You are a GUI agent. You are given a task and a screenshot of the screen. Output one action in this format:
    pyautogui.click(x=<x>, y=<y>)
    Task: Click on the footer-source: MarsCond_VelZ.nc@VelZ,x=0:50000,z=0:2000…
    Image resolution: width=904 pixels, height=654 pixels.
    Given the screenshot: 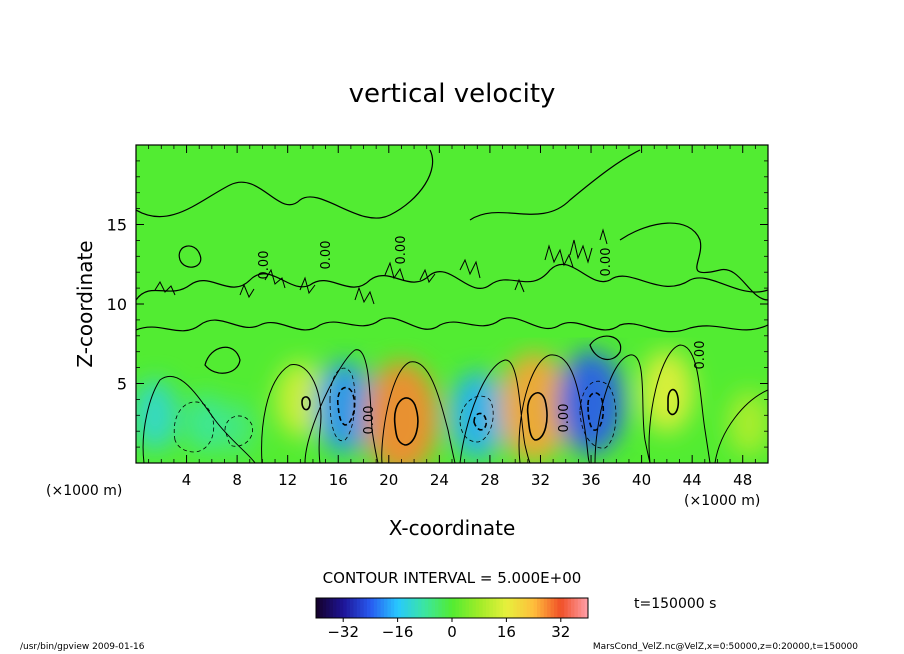 What is the action you would take?
    pyautogui.click(x=725, y=647)
    